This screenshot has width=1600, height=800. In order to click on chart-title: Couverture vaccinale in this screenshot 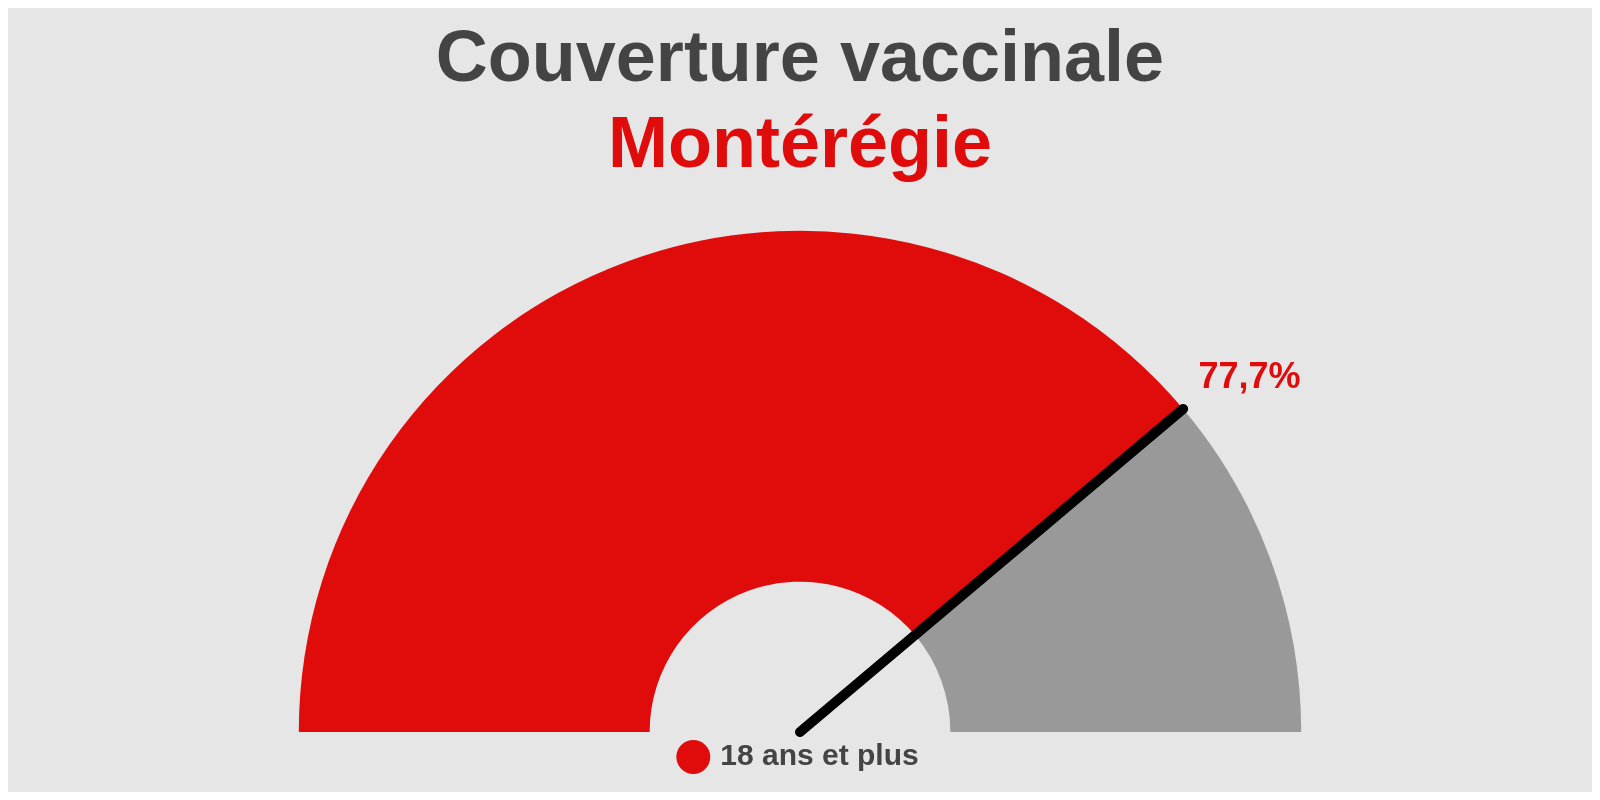, I will do `click(800, 56)`.